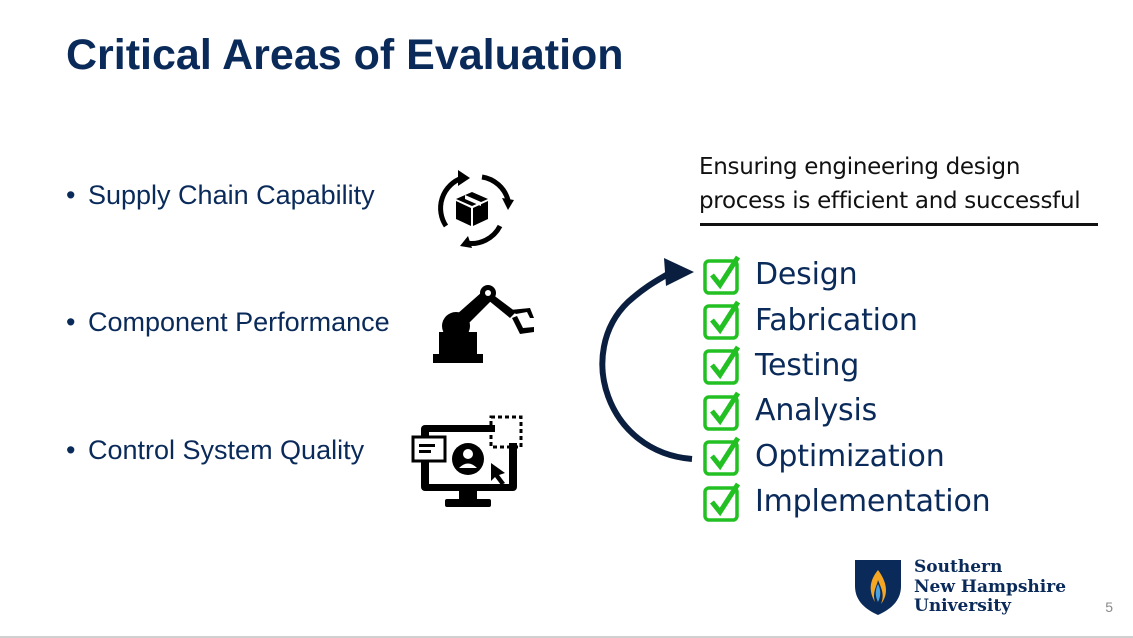 This screenshot has height=638, width=1133. Describe the element at coordinates (1109, 607) in the screenshot. I see `page-number: 5` at that location.